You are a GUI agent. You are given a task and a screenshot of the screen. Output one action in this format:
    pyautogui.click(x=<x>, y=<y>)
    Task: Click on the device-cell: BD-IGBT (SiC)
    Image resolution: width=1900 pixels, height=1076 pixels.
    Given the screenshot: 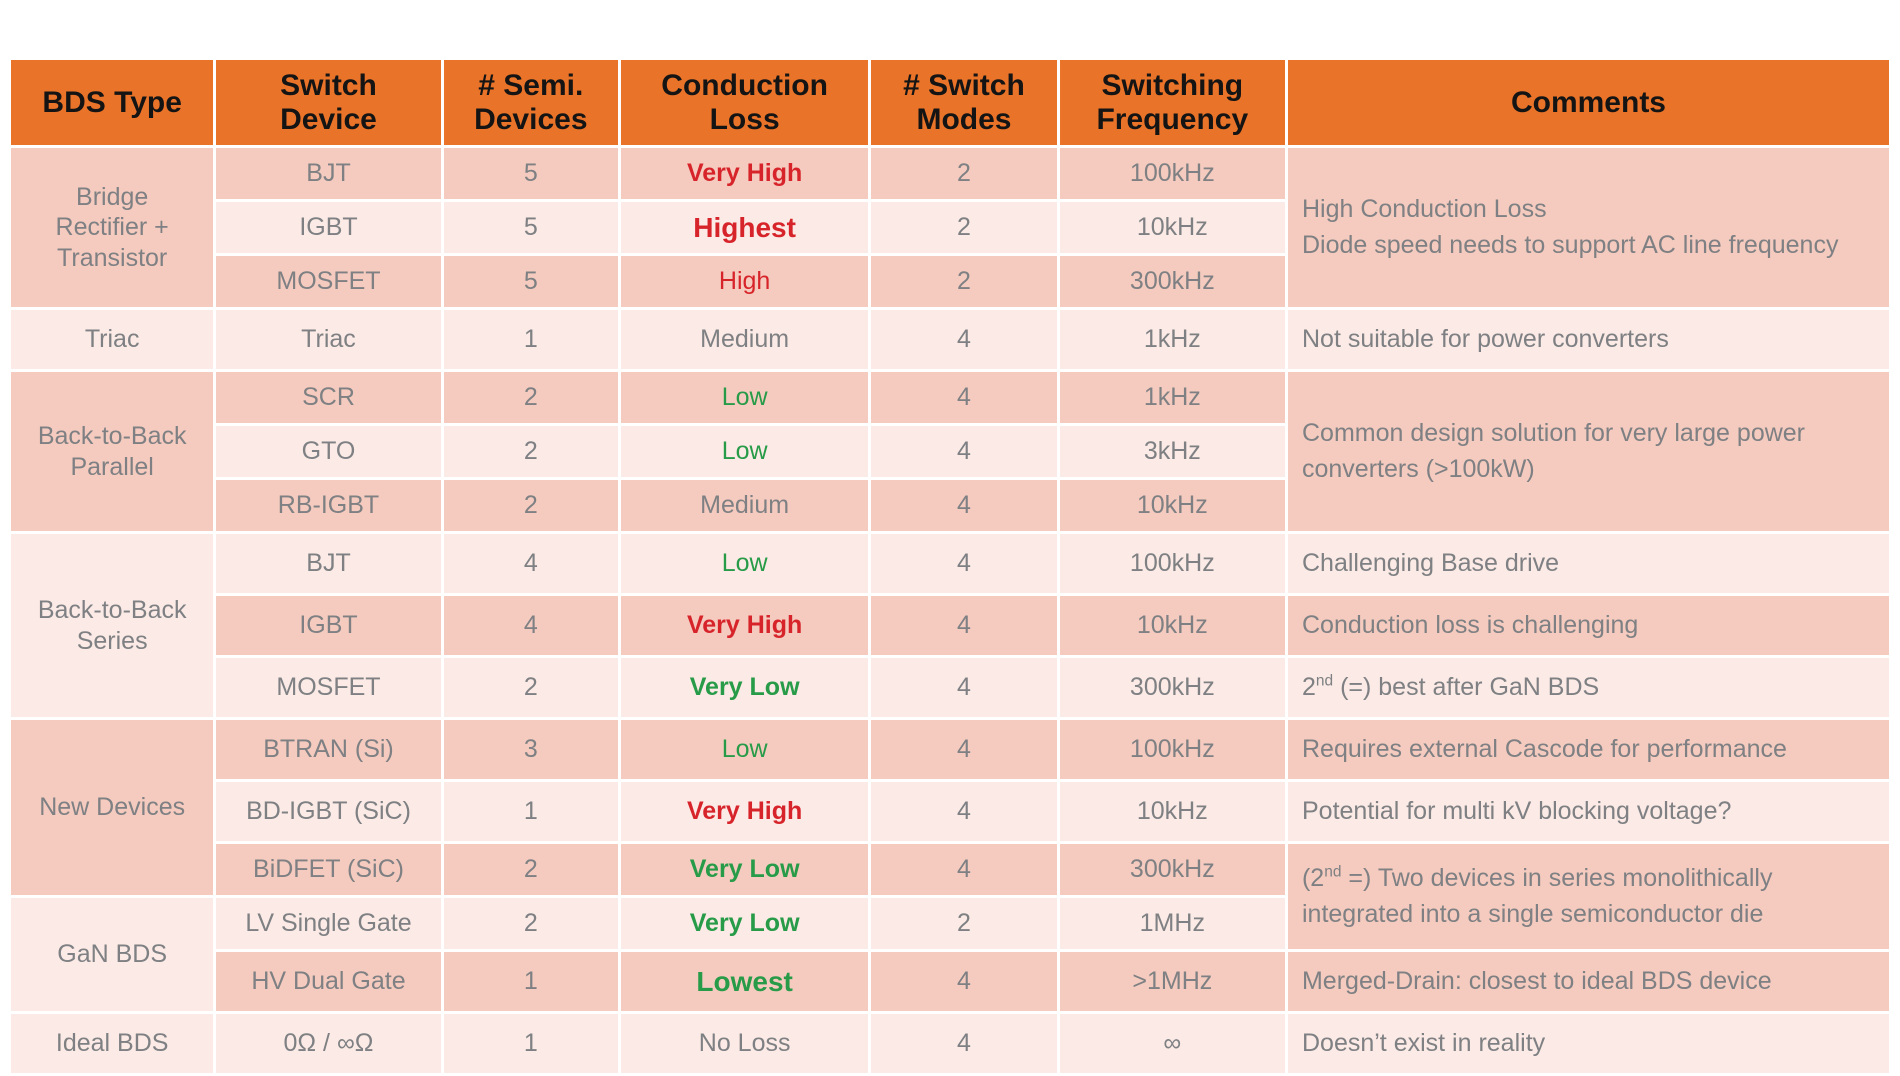 What is the action you would take?
    pyautogui.click(x=328, y=811)
    